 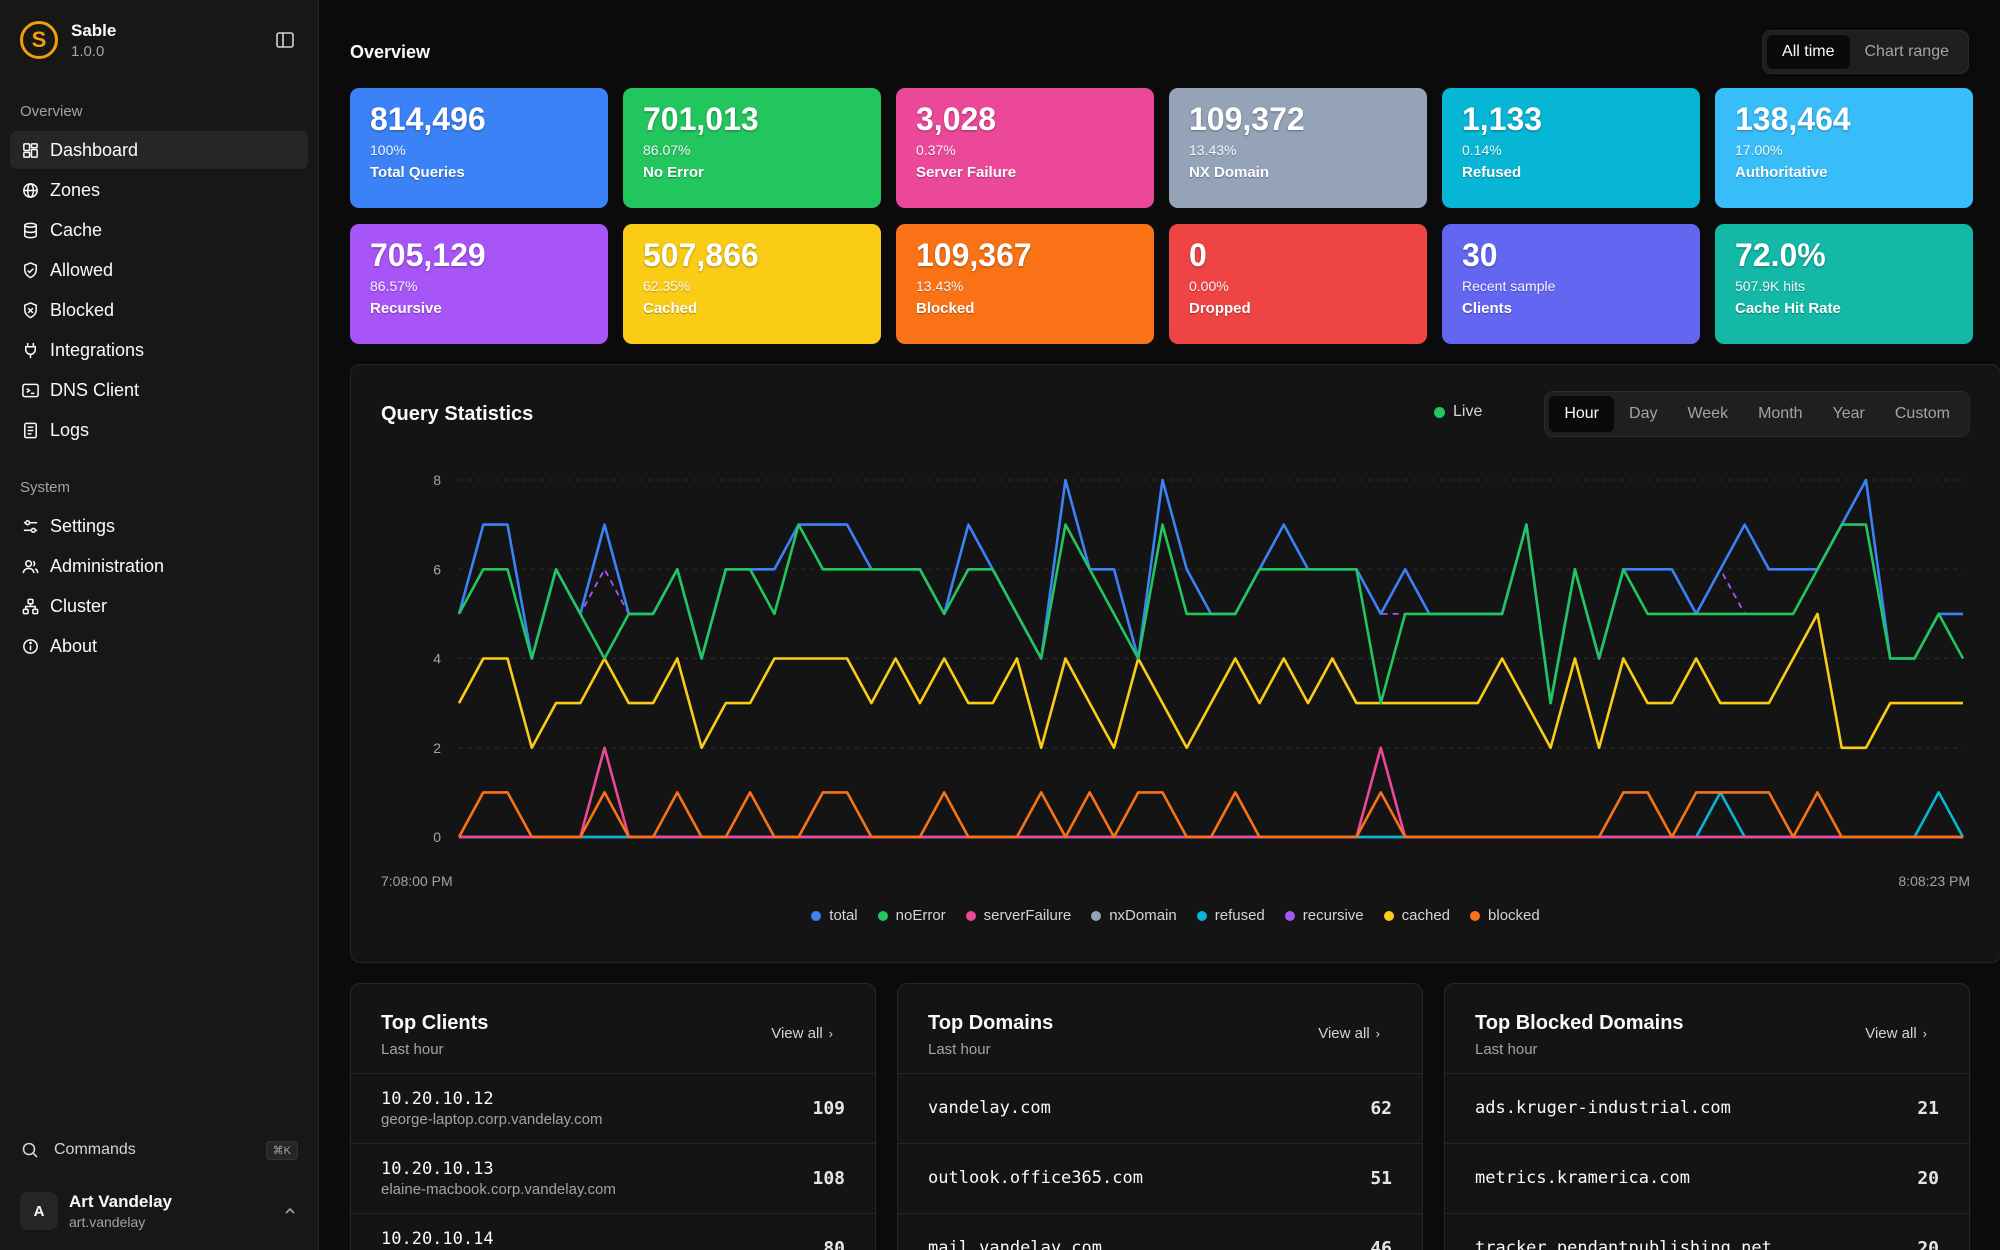 What do you see at coordinates (428, 255) in the screenshot?
I see `stat-value: 705,129` at bounding box center [428, 255].